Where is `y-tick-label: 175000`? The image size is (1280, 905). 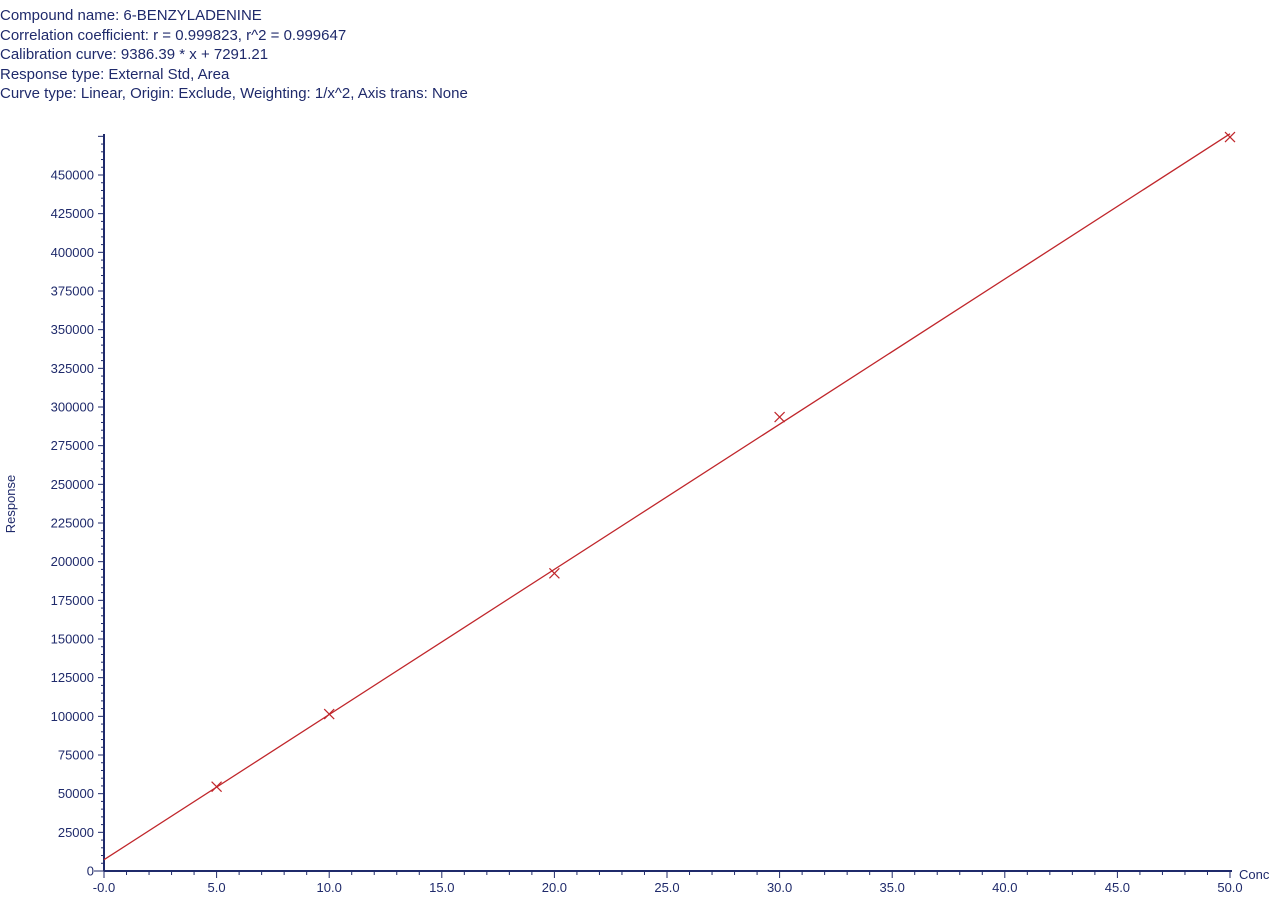 y-tick-label: 175000 is located at coordinates (72, 600).